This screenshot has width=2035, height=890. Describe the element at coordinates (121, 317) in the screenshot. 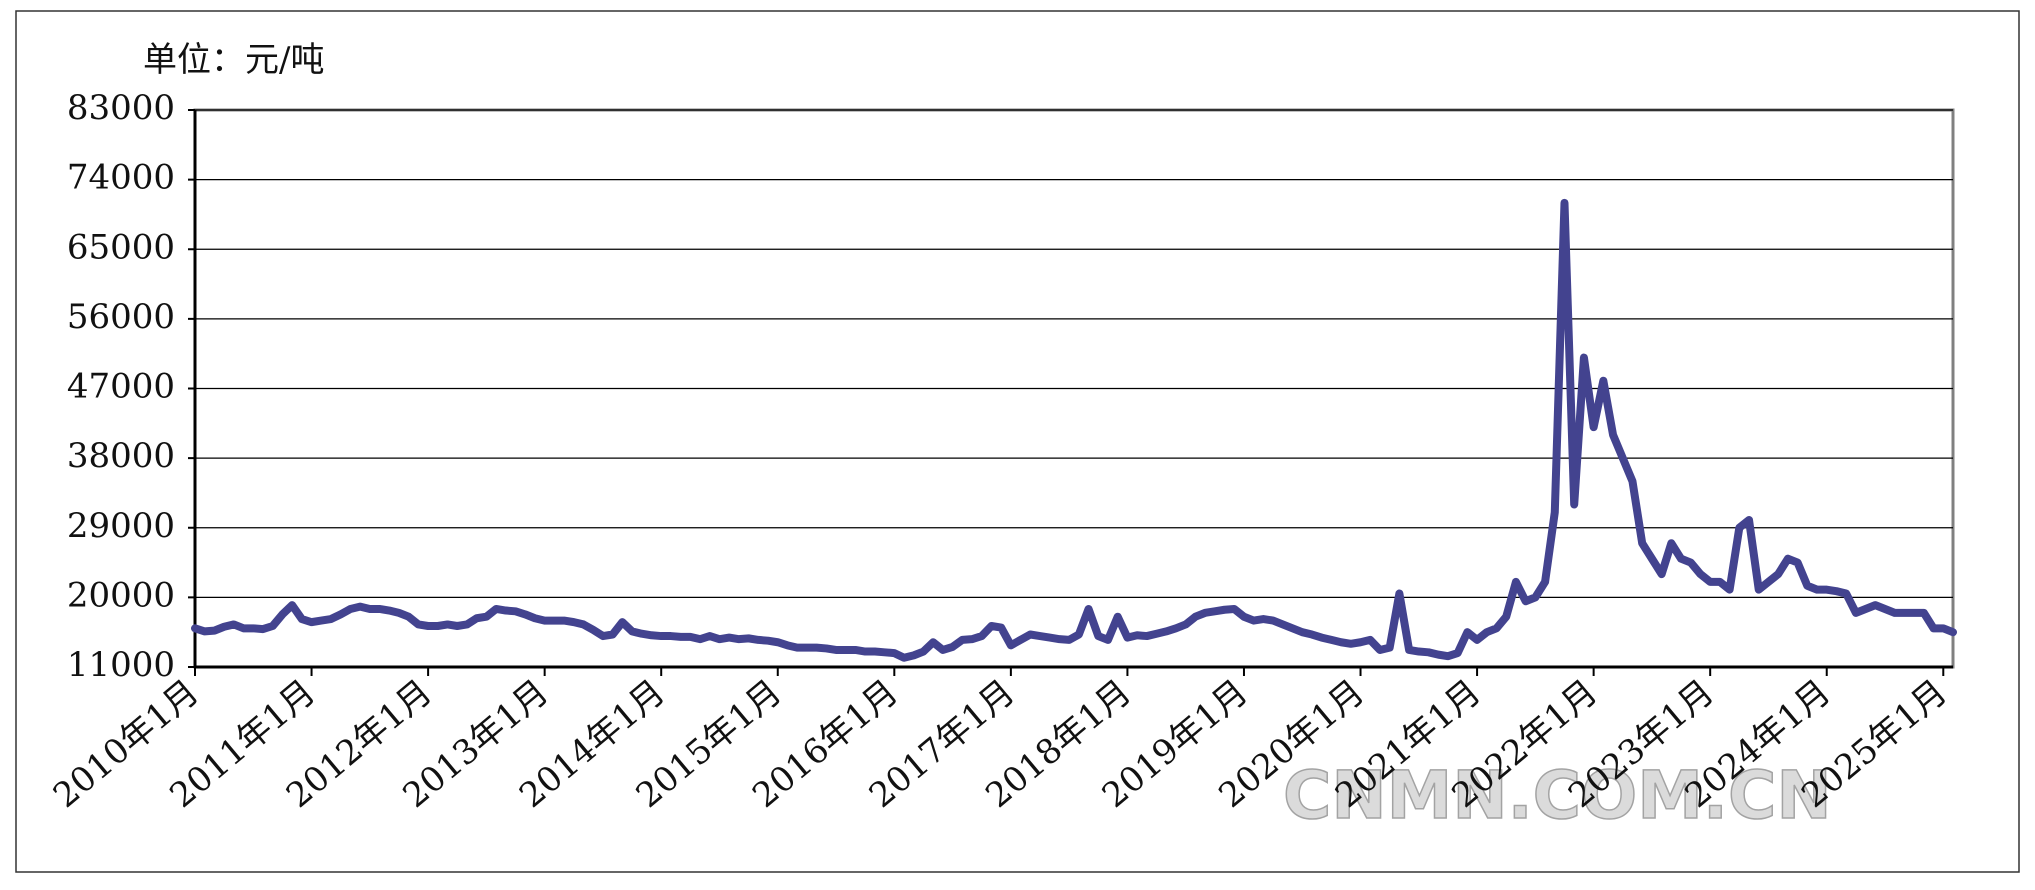

I see `y-tick-label: 56000` at that location.